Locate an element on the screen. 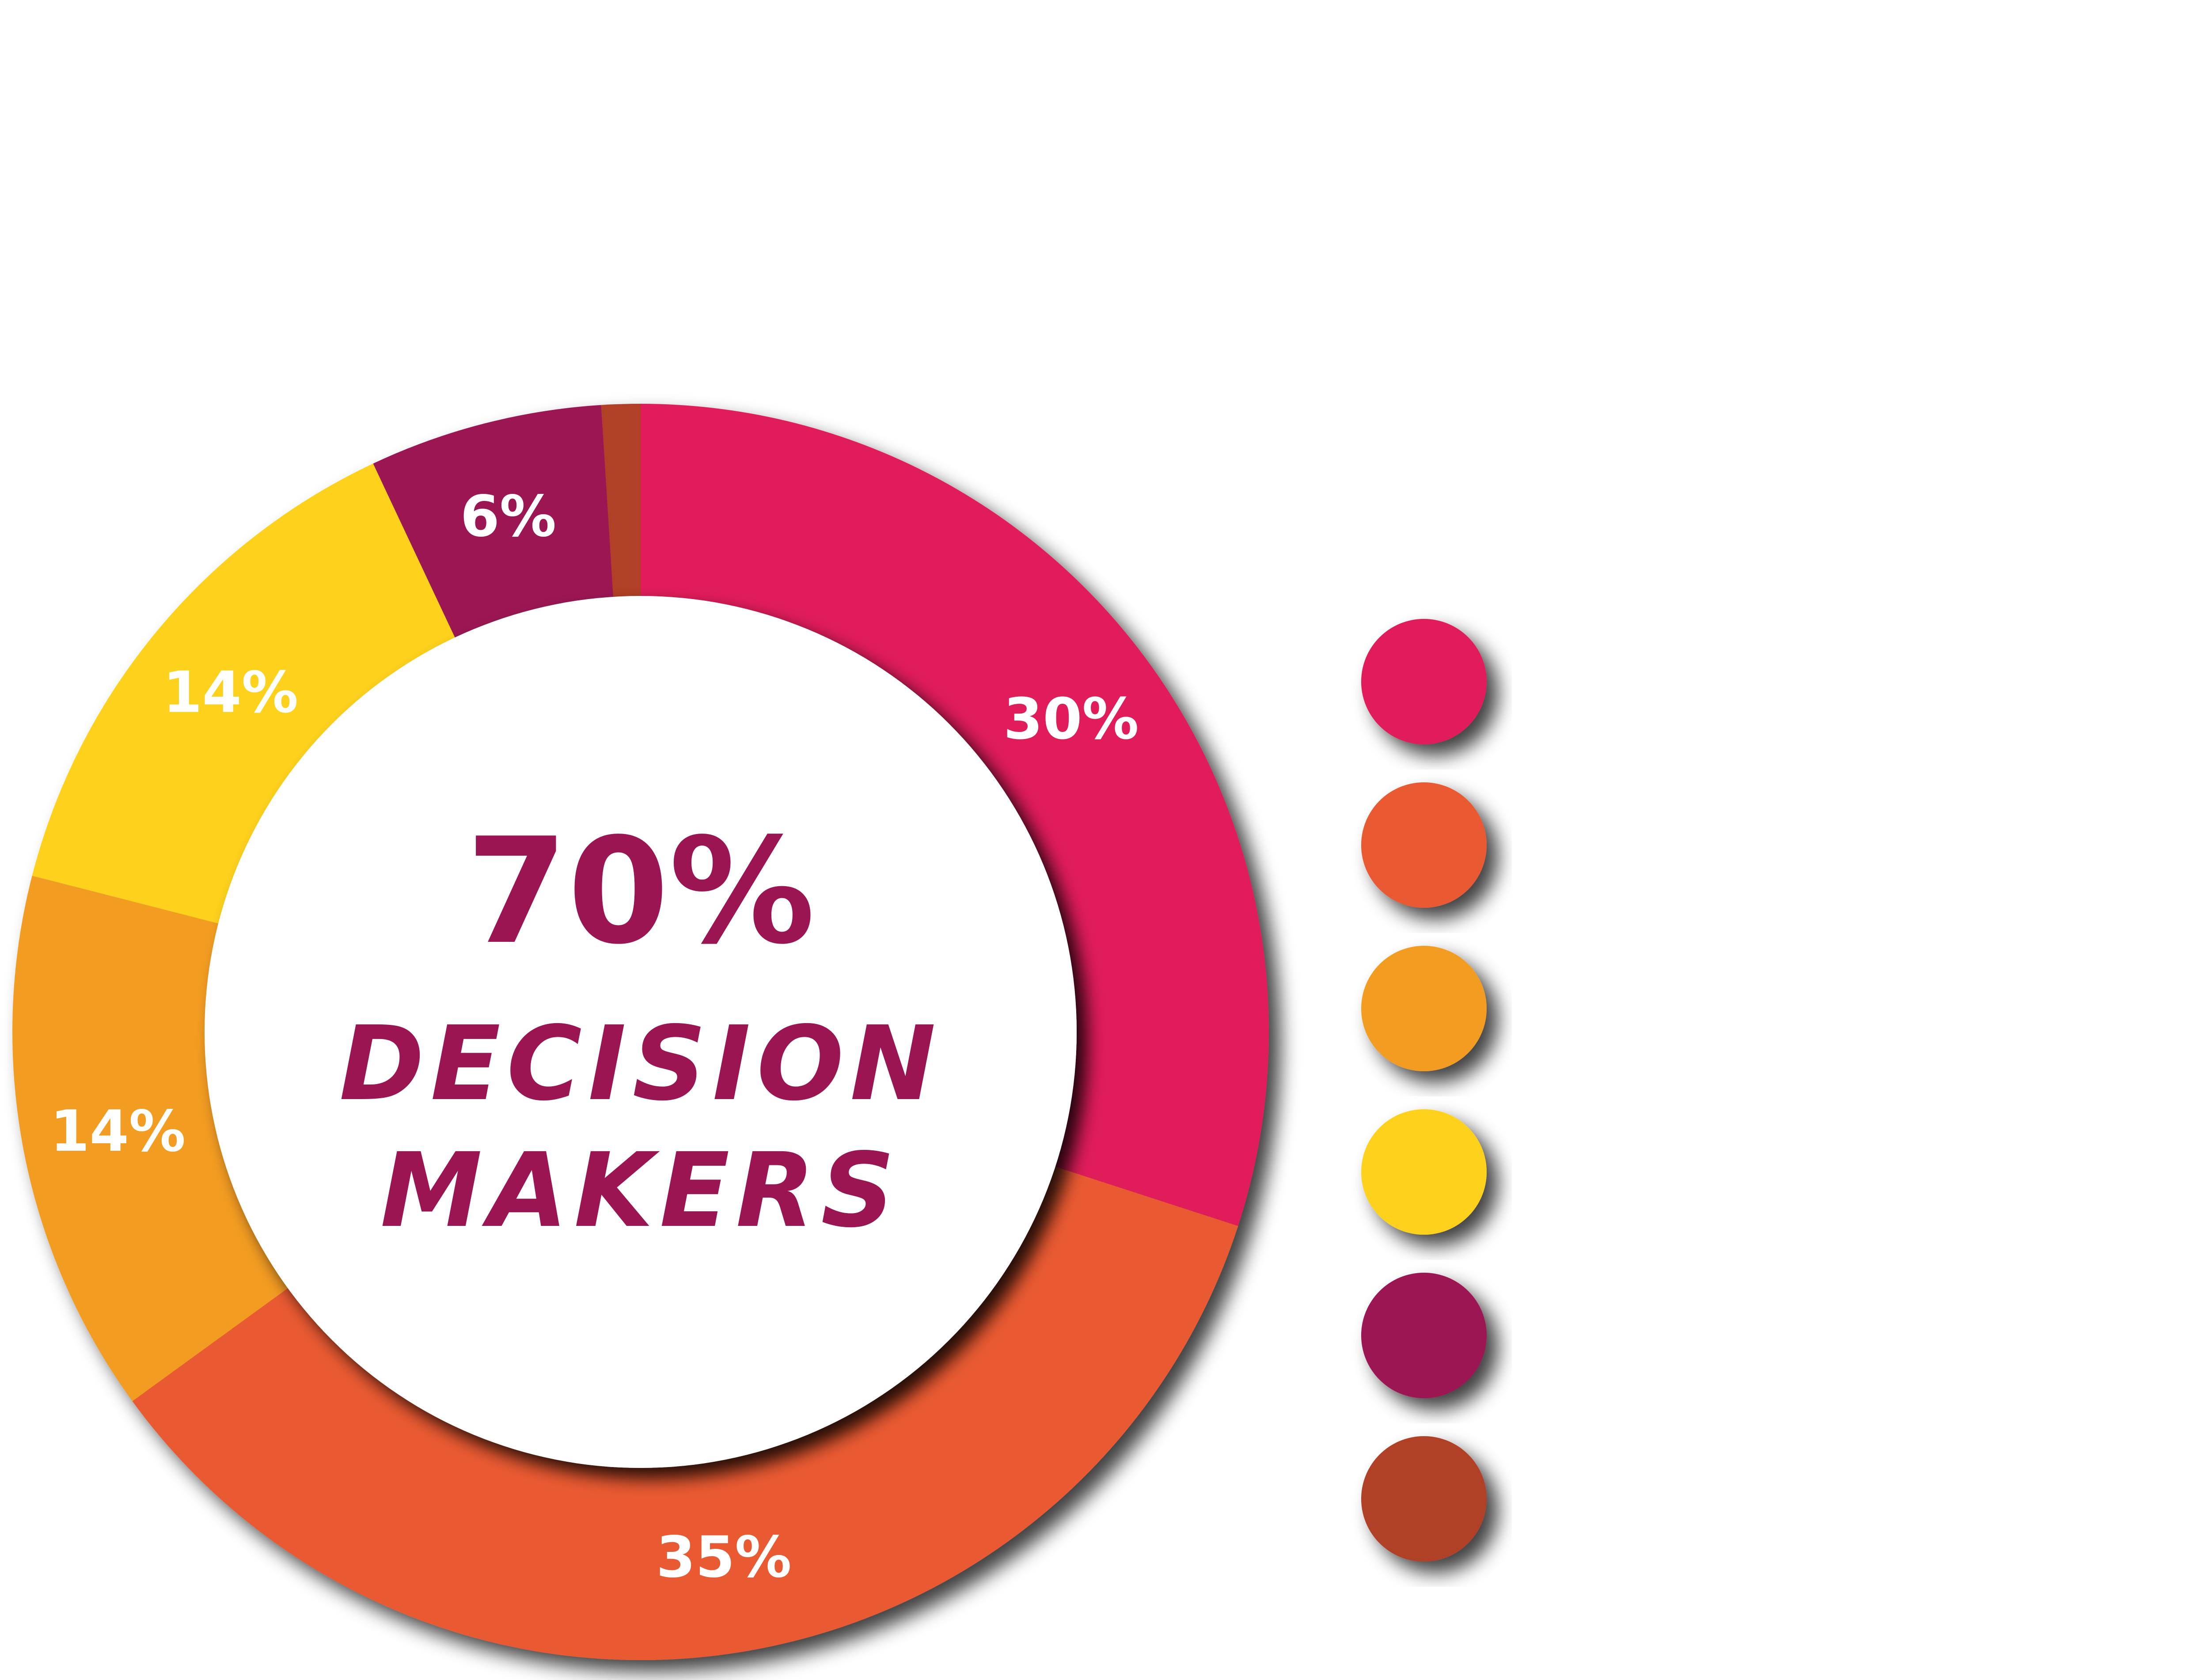 Image resolution: width=2209 pixels, height=1680 pixels. center-value: 70% is located at coordinates (641, 892).